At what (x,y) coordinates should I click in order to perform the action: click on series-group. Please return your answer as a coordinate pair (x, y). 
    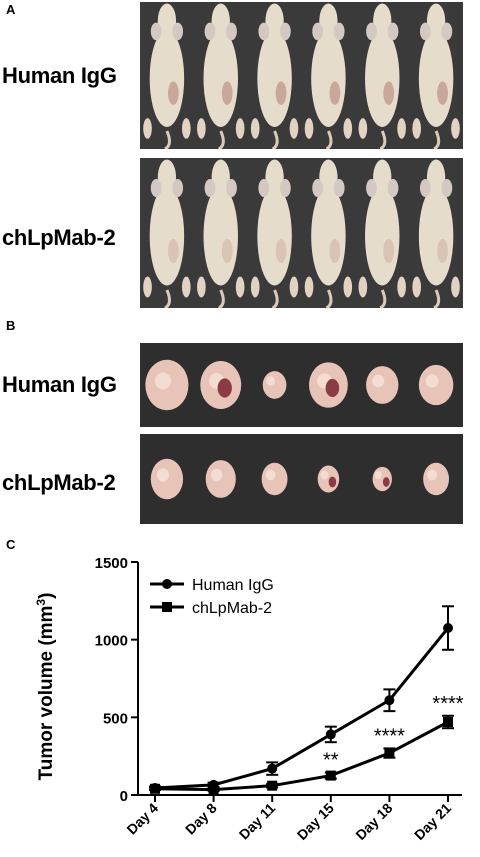
    Looking at the image, I should click on (301, 700).